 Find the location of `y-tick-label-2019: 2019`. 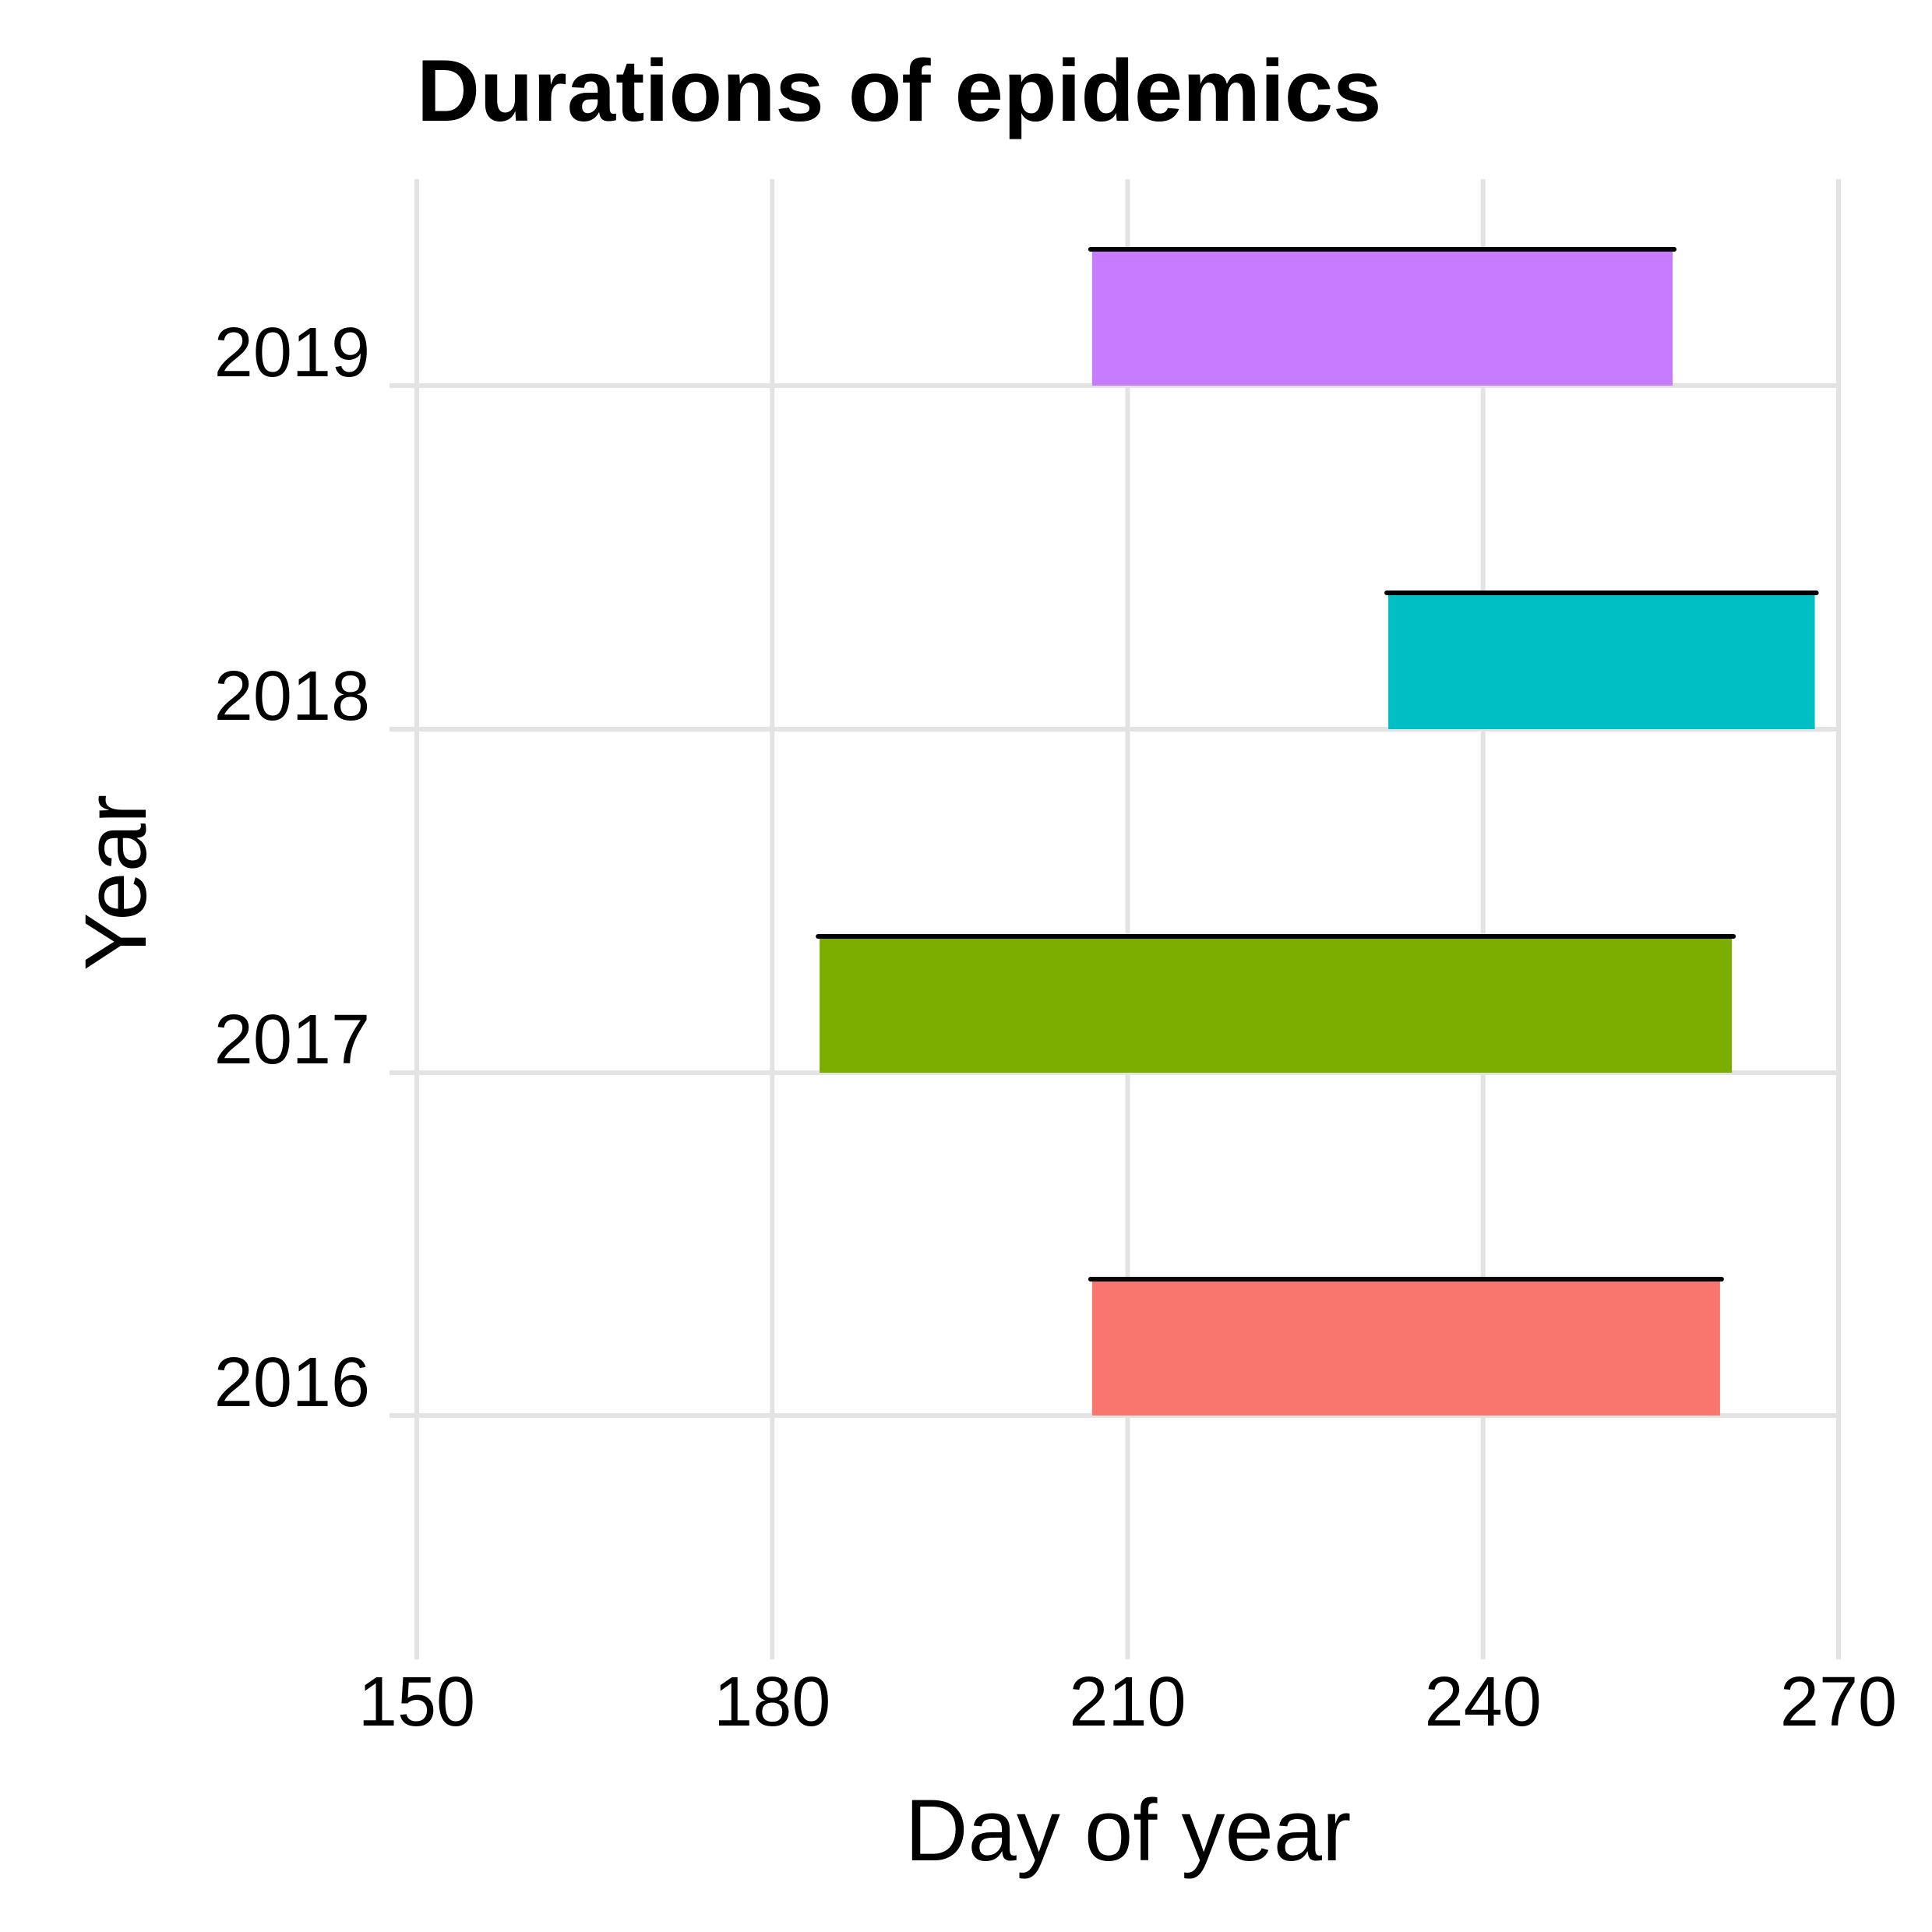

y-tick-label-2019: 2019 is located at coordinates (292, 353).